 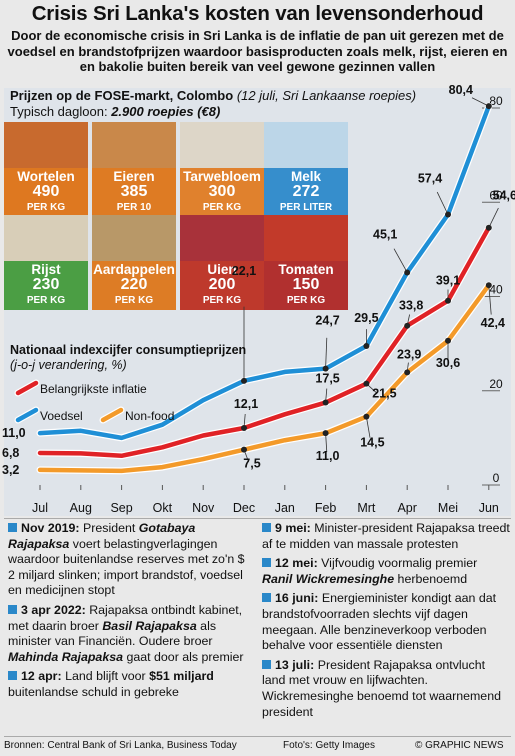 What do you see at coordinates (296, 563) in the screenshot?
I see `event-date: 12 mei:` at bounding box center [296, 563].